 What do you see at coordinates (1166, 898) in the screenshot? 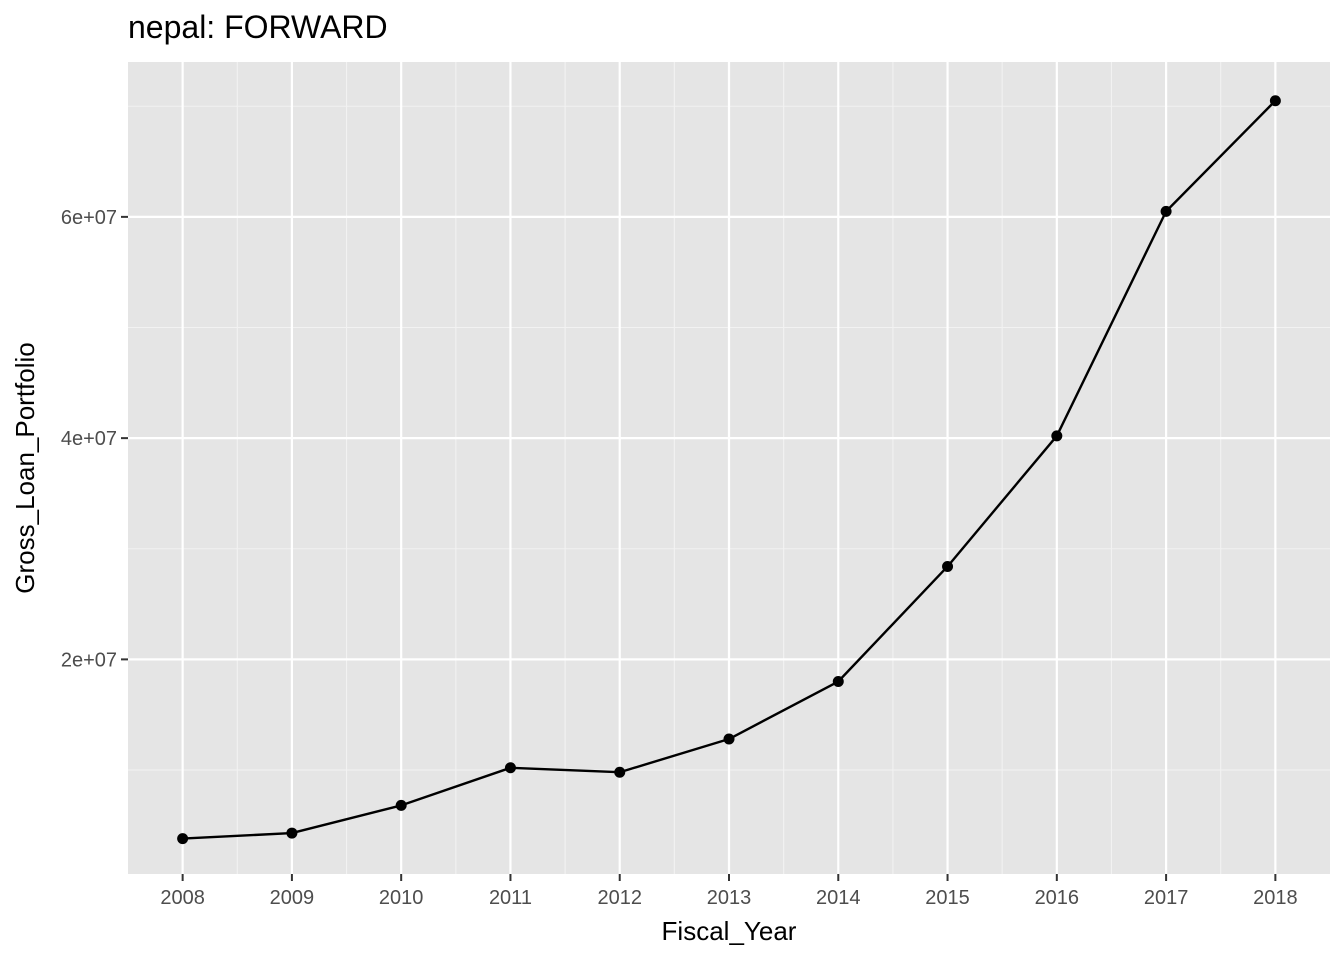
I see `x-tick-label: 2017` at bounding box center [1166, 898].